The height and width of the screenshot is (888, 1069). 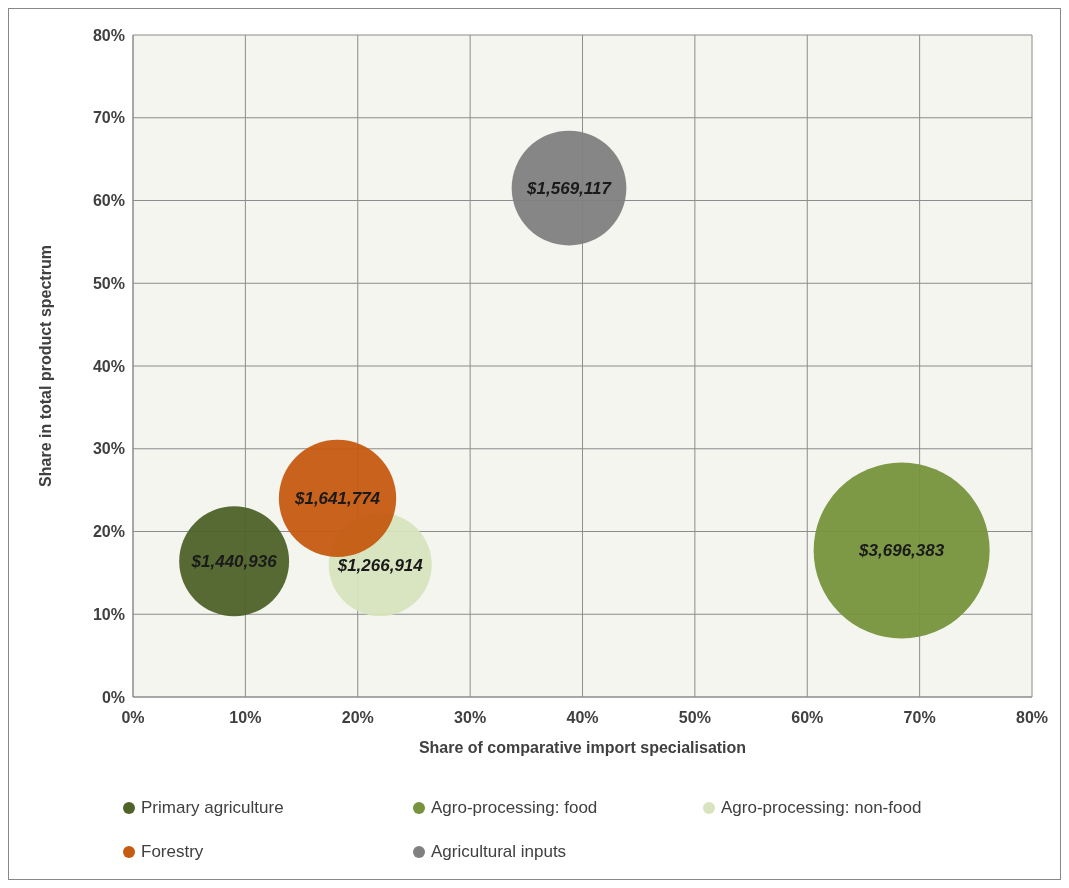 I want to click on legend-label: Forestry, so click(x=172, y=851).